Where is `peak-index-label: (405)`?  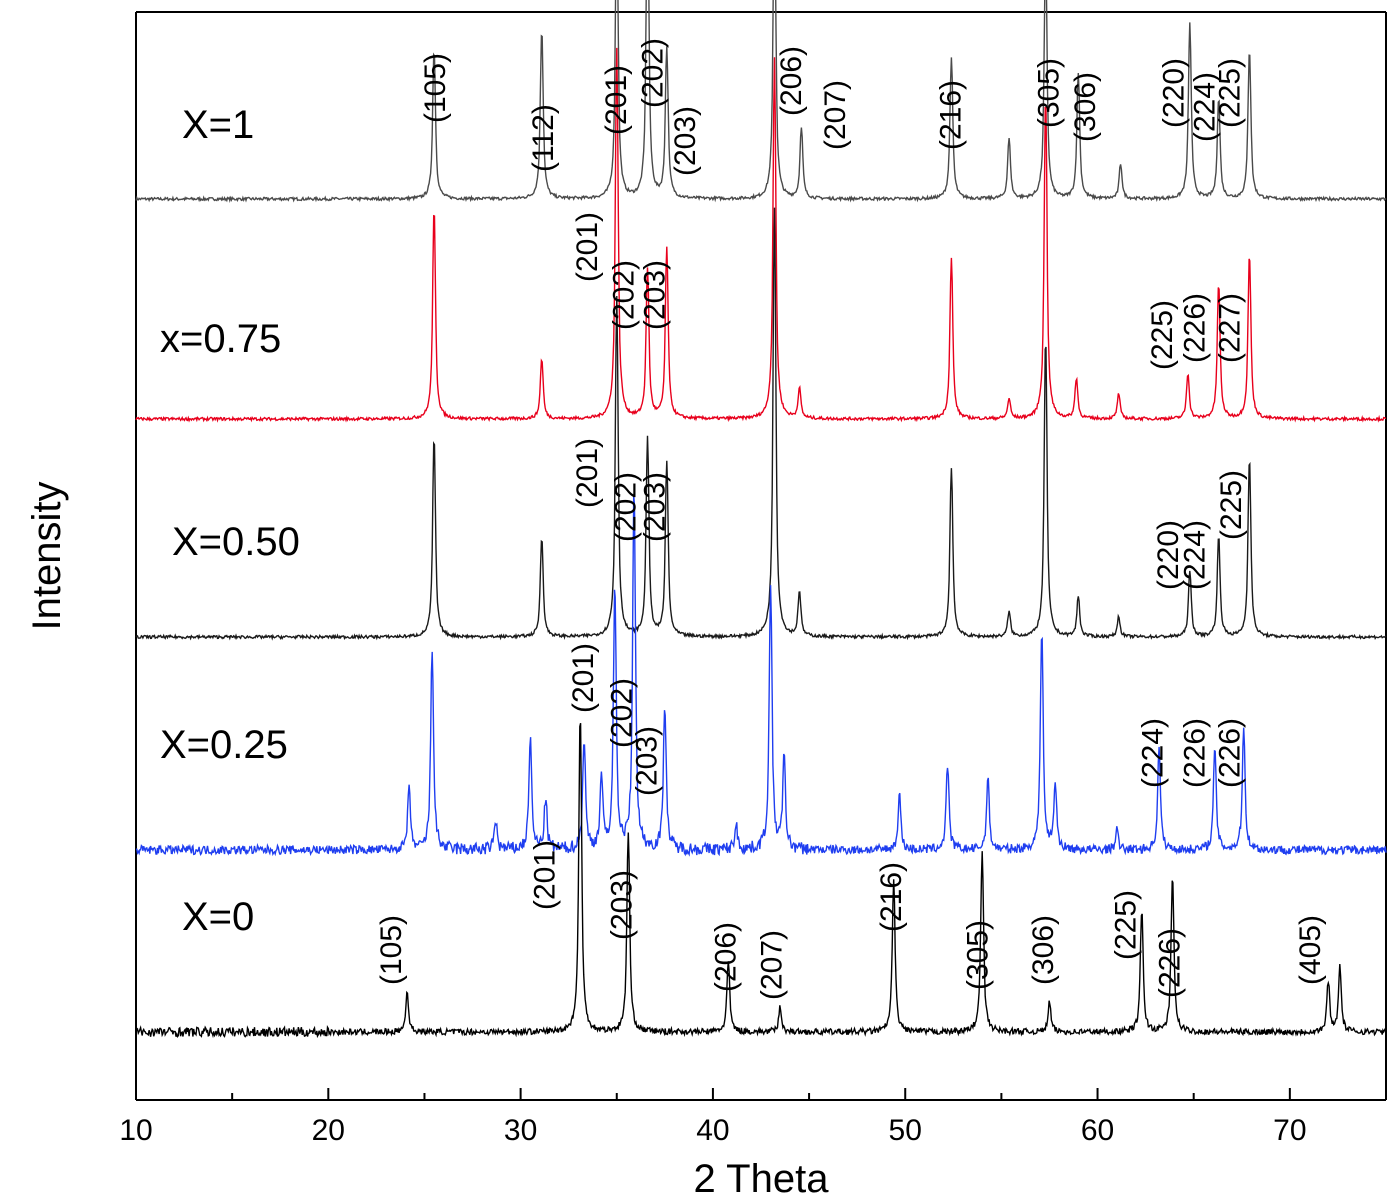
peak-index-label: (405) is located at coordinates (1310, 950).